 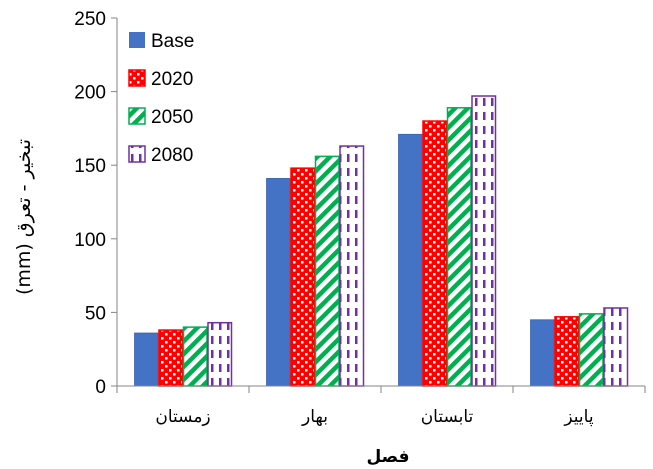 I want to click on x-axis-title: فصل, so click(x=387, y=457).